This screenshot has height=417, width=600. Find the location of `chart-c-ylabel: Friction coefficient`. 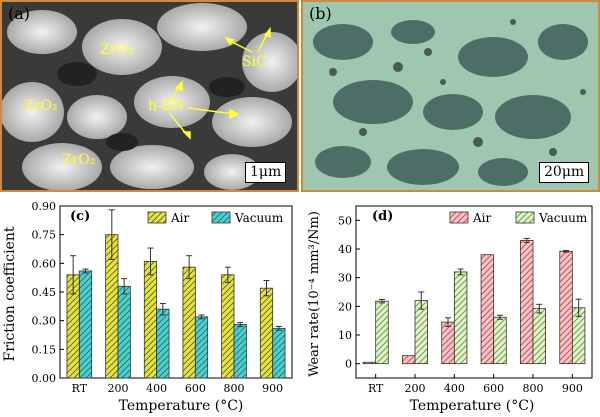

chart-c-ylabel: Friction coefficient is located at coordinates (10, 293).